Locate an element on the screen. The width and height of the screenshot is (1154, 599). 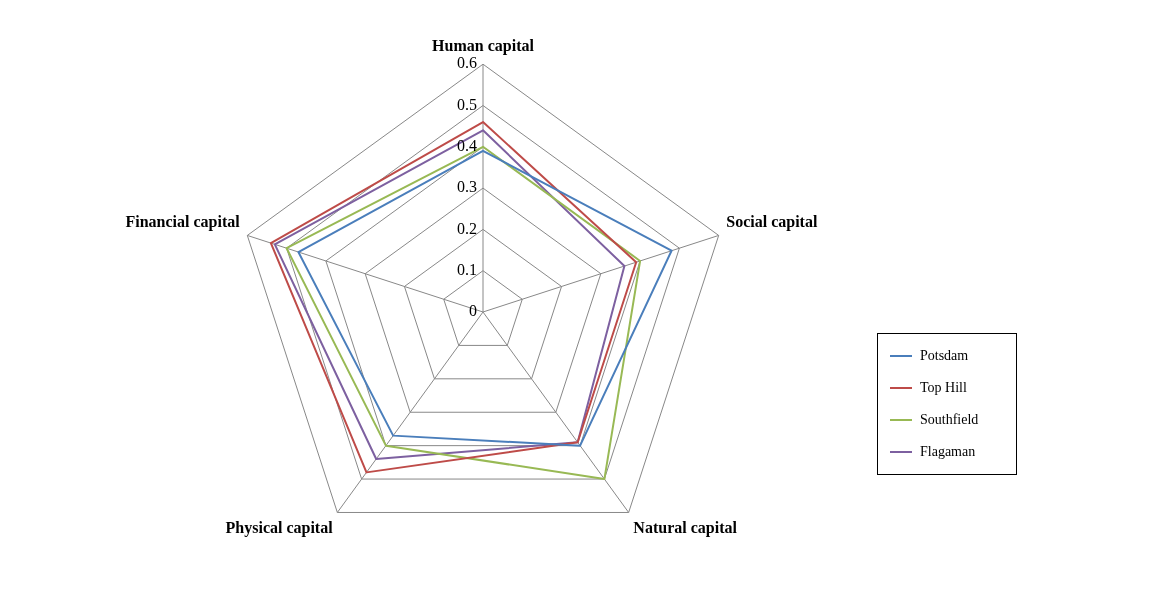
y-tick-label: 0.3 is located at coordinates (467, 187).